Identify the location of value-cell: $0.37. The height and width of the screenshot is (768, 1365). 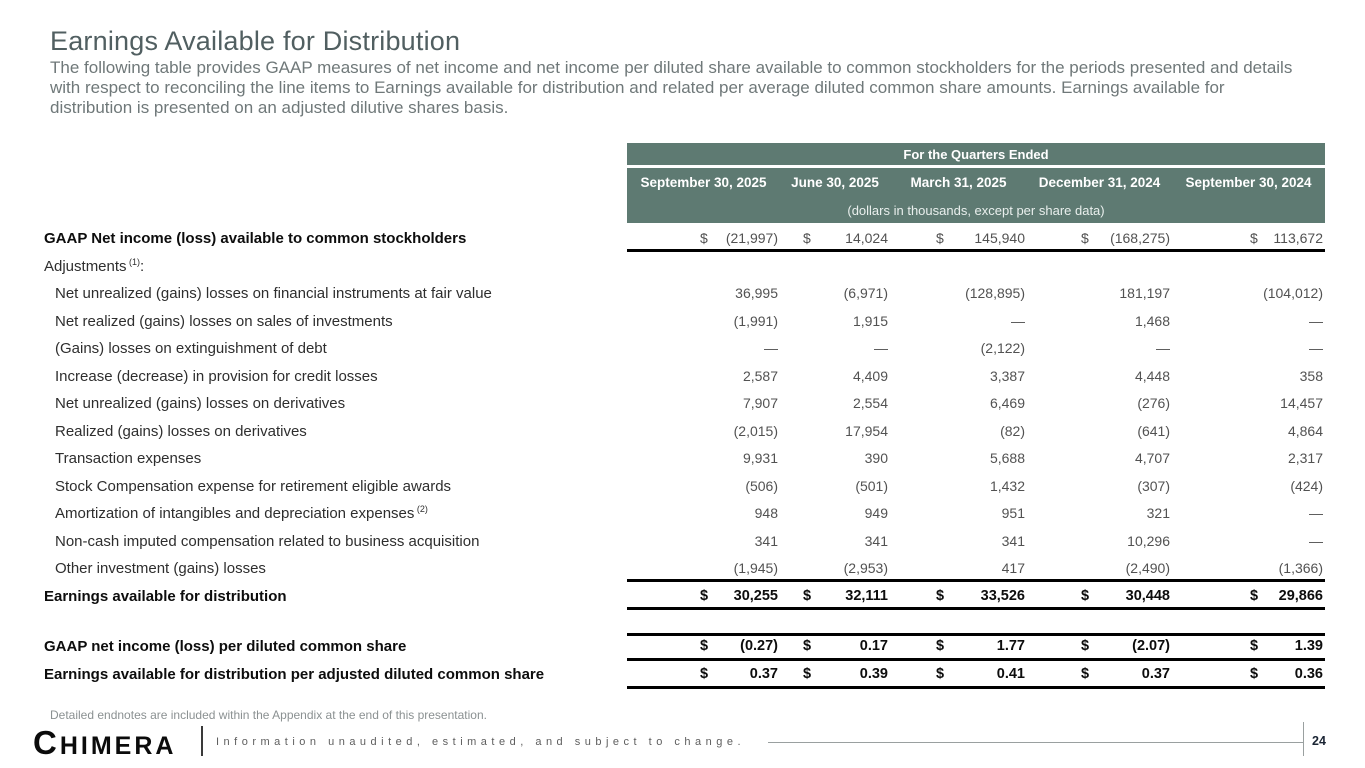
(1099, 675).